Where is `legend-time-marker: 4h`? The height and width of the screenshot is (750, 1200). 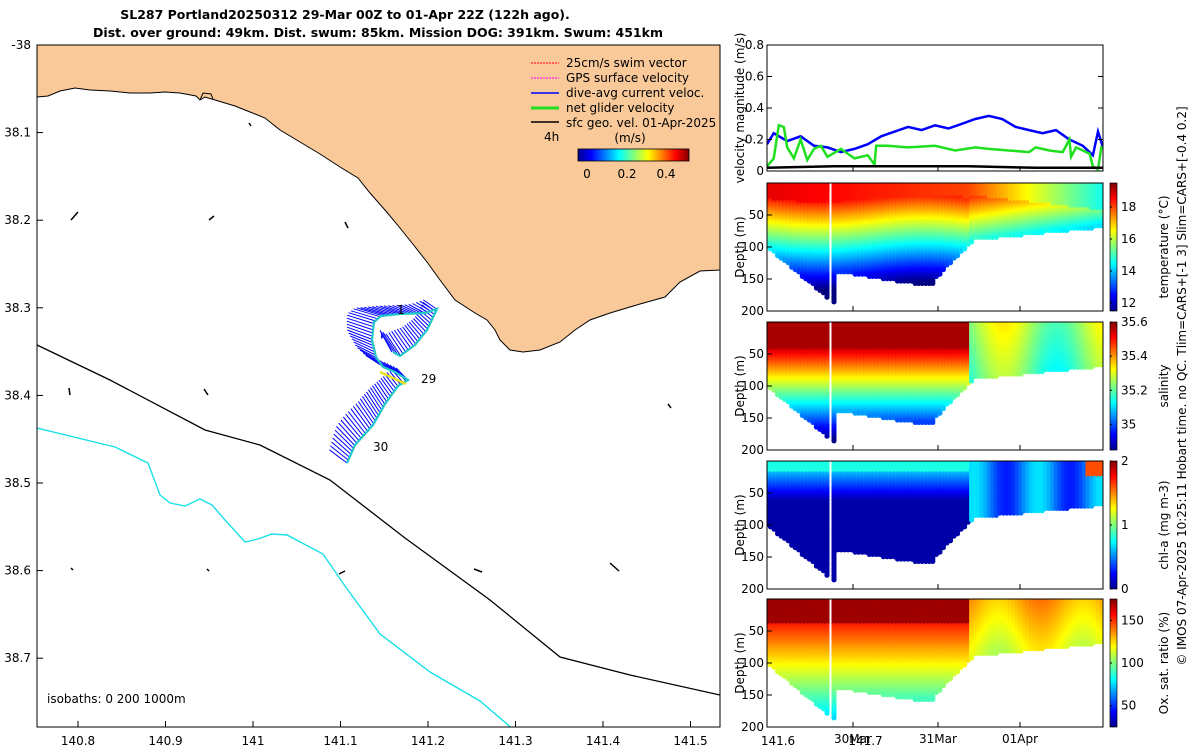
legend-time-marker: 4h is located at coordinates (551, 137).